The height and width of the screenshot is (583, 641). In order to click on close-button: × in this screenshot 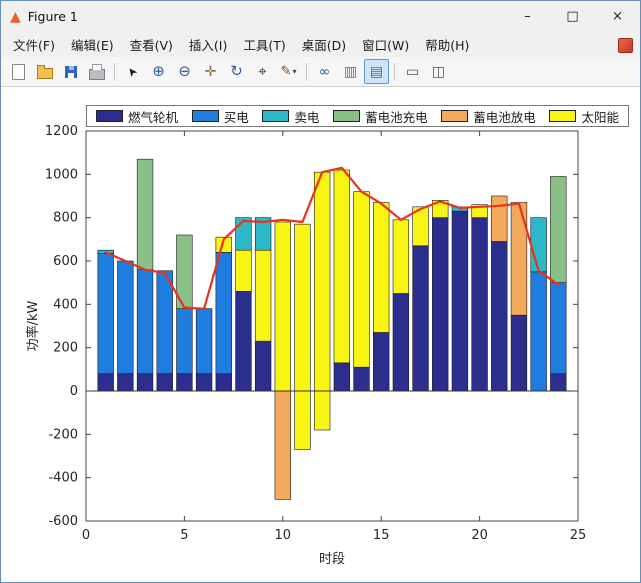, I will do `click(617, 16)`.